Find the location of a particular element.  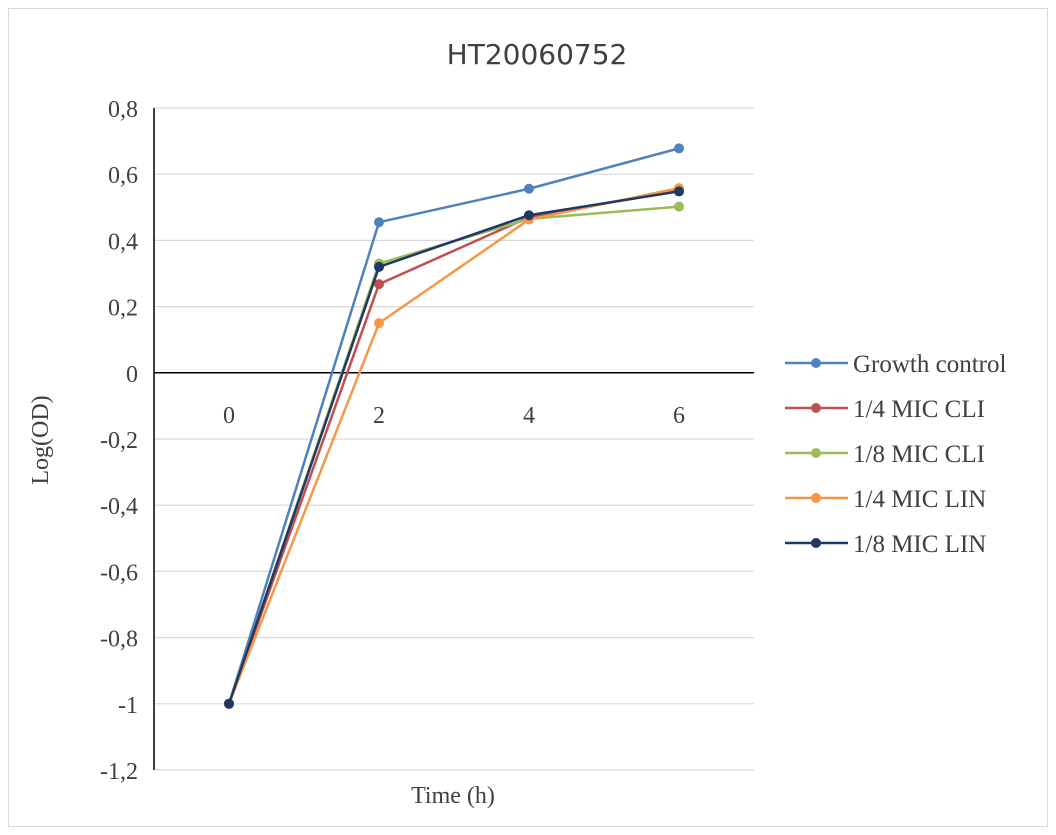

y-tick-label: 0,4 is located at coordinates (123, 242).